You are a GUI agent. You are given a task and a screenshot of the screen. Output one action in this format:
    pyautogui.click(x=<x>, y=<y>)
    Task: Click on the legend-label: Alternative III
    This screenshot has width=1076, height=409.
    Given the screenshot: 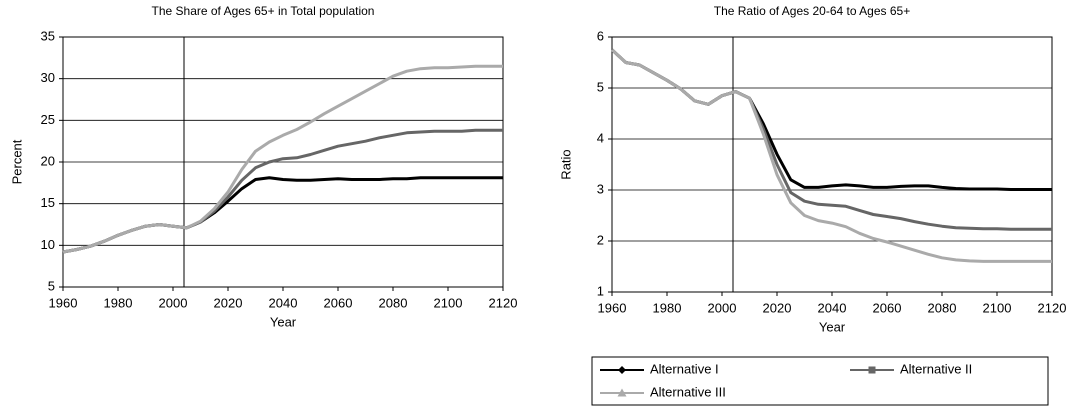 What is the action you would take?
    pyautogui.click(x=688, y=391)
    